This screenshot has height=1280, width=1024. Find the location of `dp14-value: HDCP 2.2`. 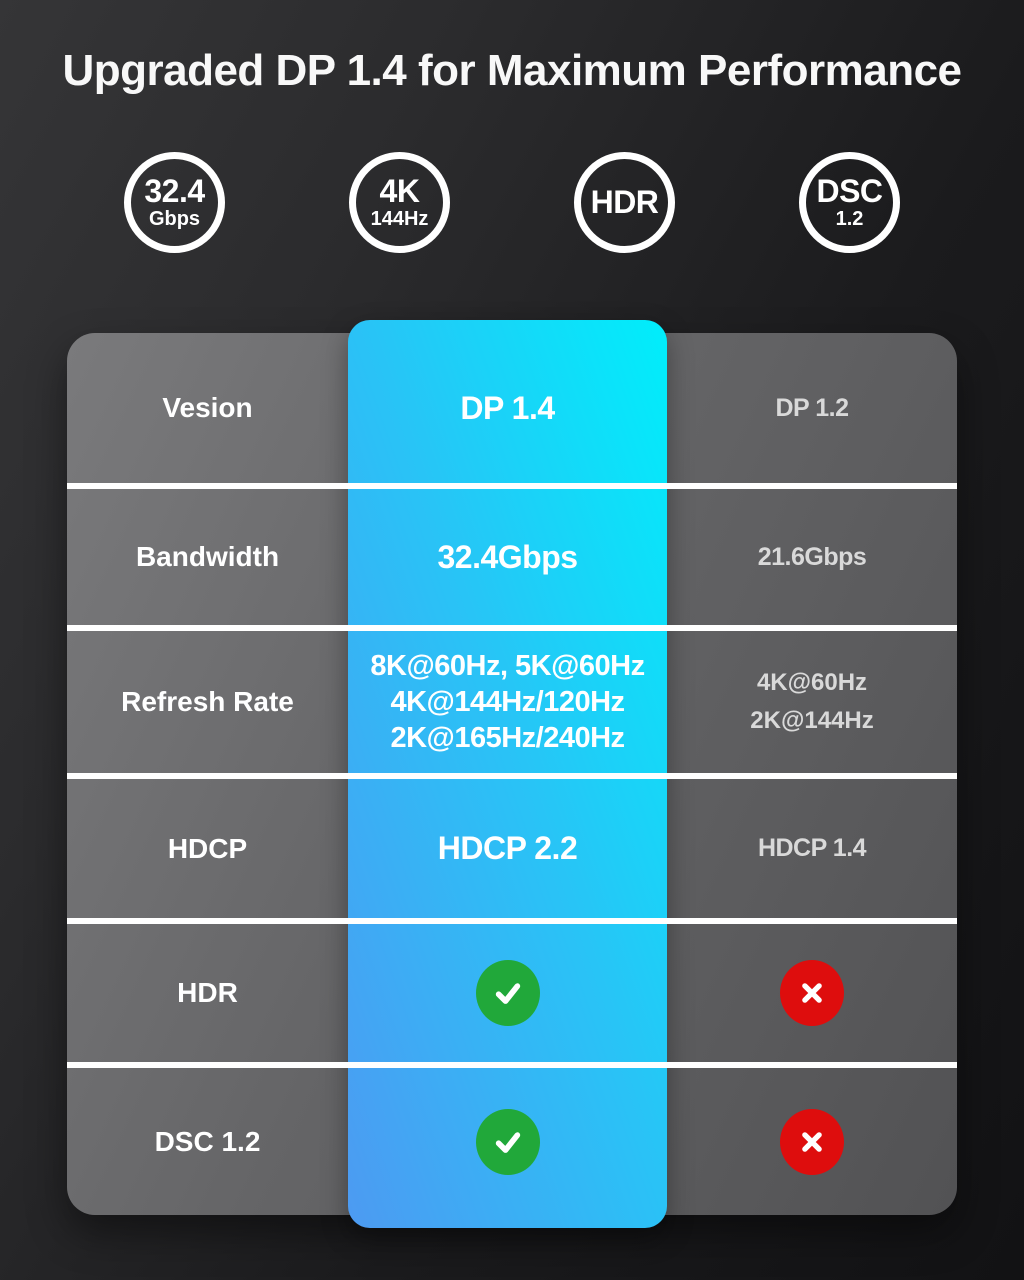

dp14-value: HDCP 2.2 is located at coordinates (507, 848).